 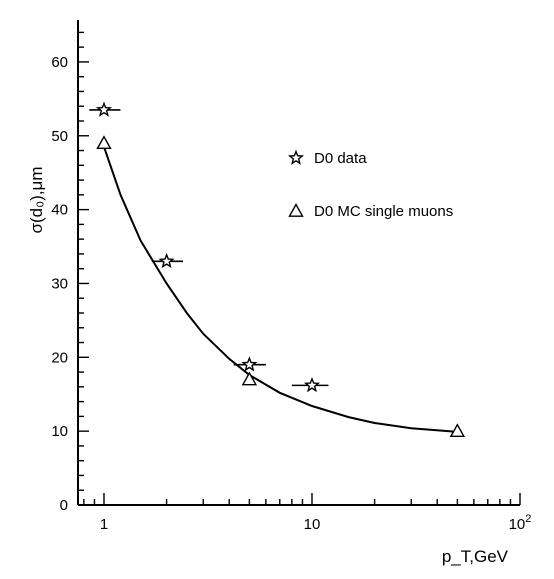 What do you see at coordinates (59, 136) in the screenshot?
I see `y-tick-label: 50` at bounding box center [59, 136].